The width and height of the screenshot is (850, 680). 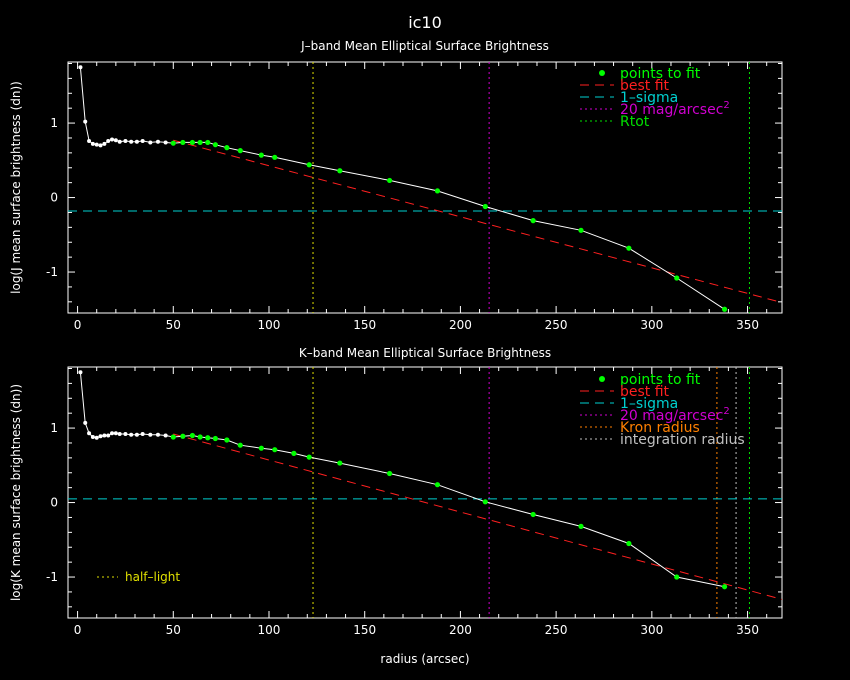 What do you see at coordinates (726, 411) in the screenshot?
I see `k-band-legend-superscript: 2` at bounding box center [726, 411].